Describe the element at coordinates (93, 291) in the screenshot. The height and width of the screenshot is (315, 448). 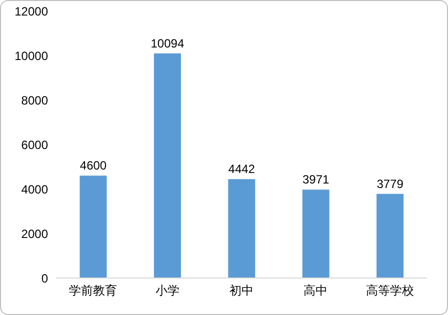
I see `x-tick-label: 学前教育` at that location.